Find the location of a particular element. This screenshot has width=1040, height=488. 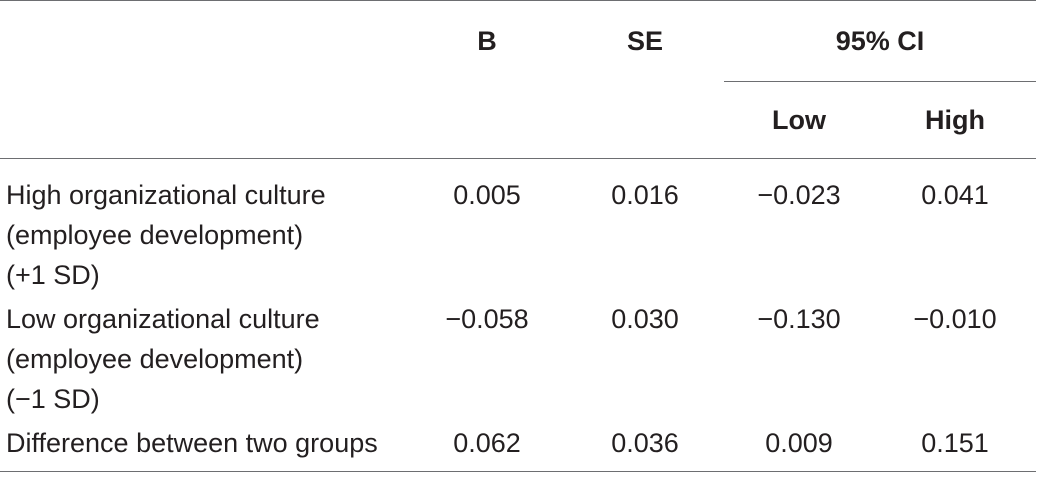

row-label-line: (+1 SD) is located at coordinates (53, 275).